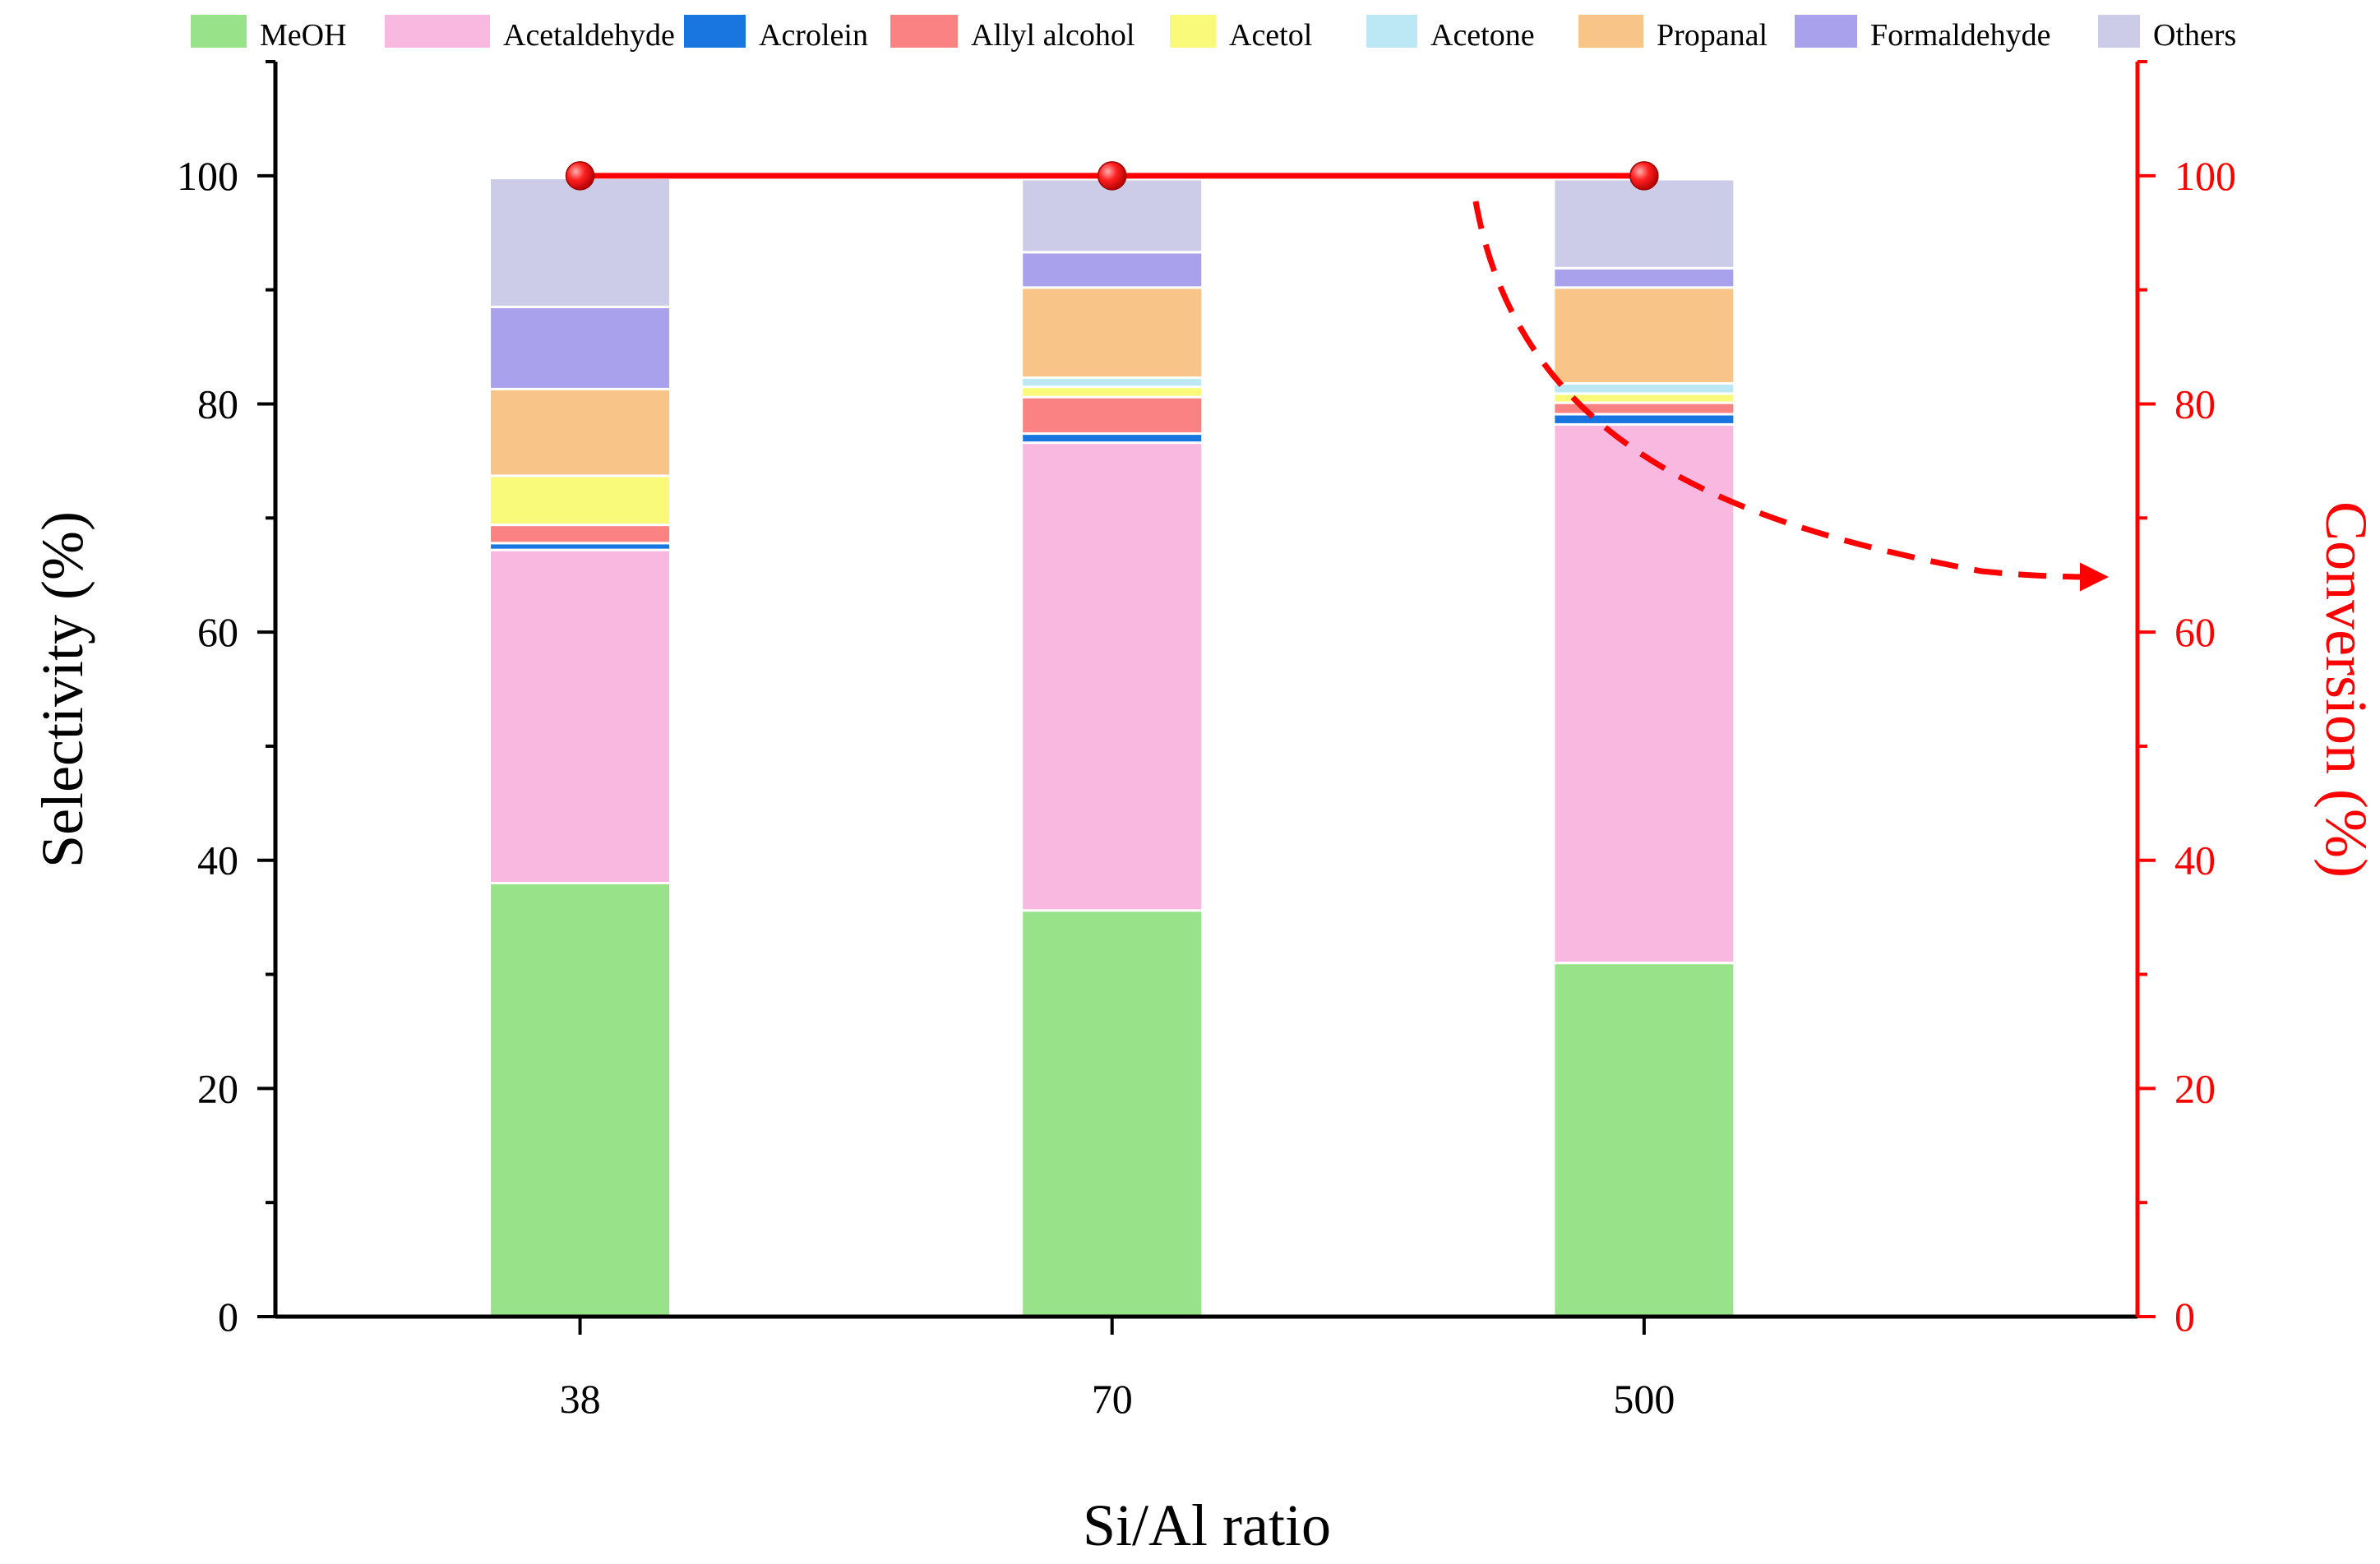 The width and height of the screenshot is (2380, 1564). What do you see at coordinates (303, 35) in the screenshot?
I see `legend-label-meoh: MeOH` at bounding box center [303, 35].